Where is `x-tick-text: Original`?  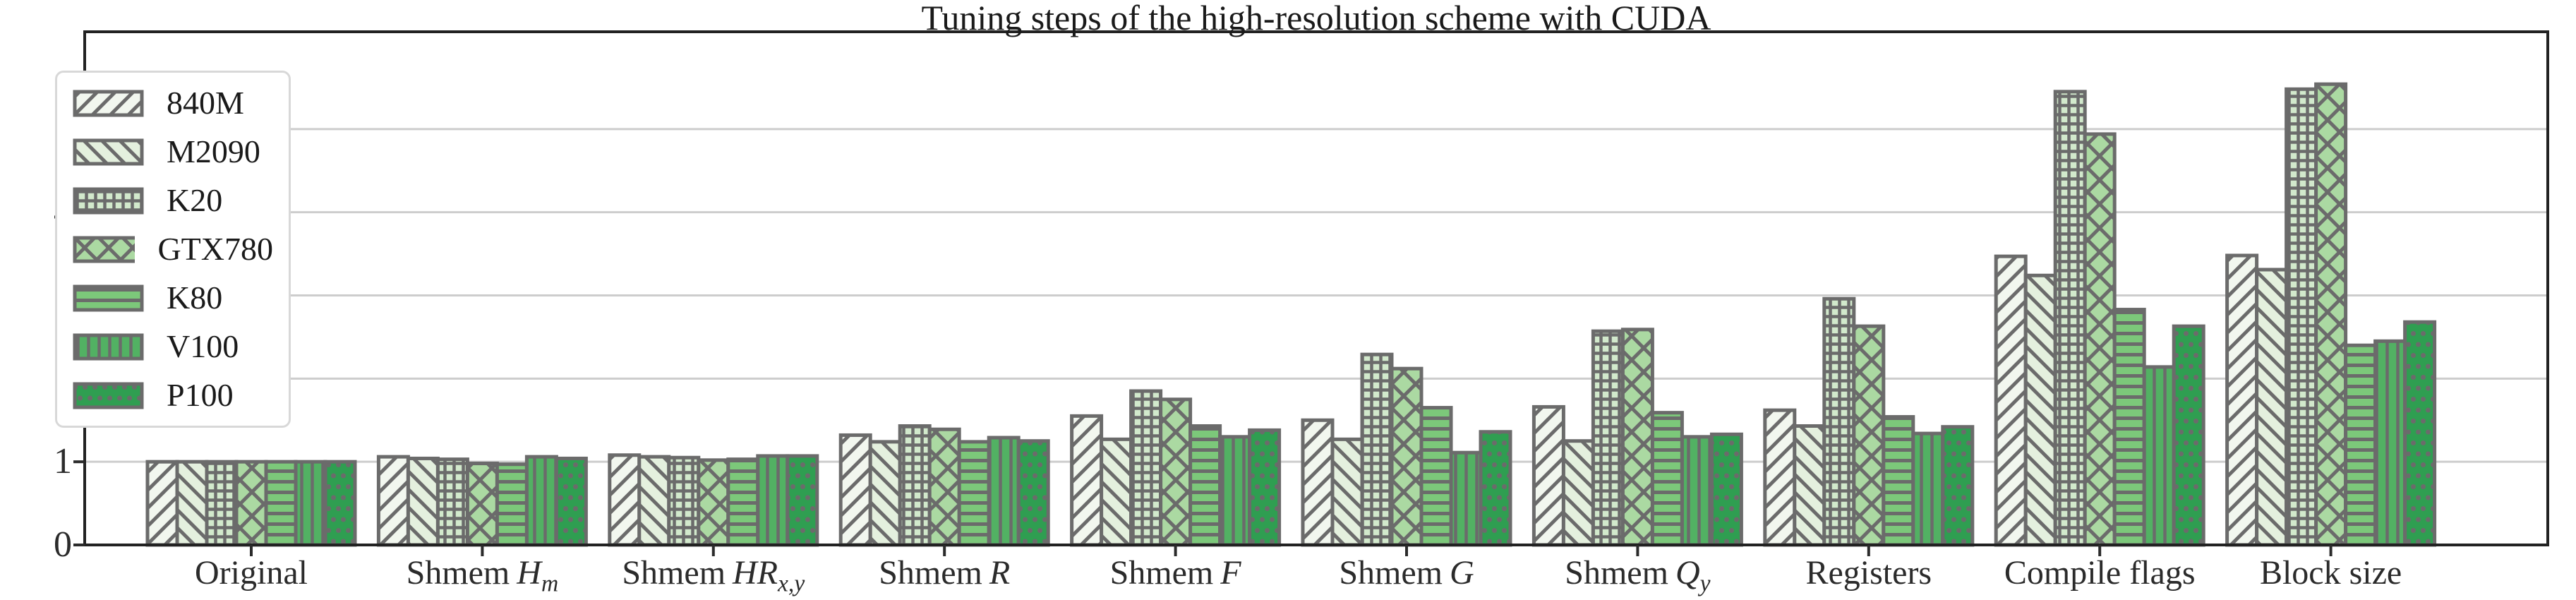 x-tick-text: Original is located at coordinates (251, 573).